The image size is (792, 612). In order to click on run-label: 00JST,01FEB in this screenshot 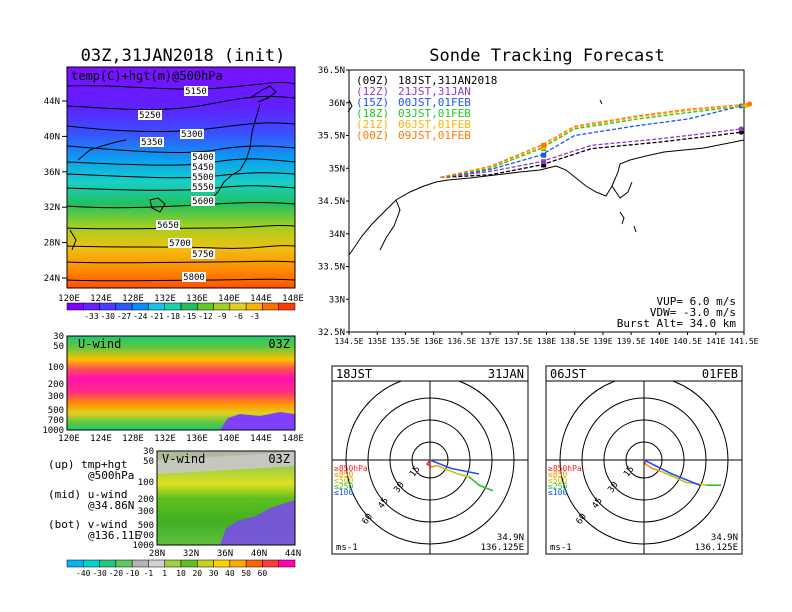, I will do `click(434, 102)`.